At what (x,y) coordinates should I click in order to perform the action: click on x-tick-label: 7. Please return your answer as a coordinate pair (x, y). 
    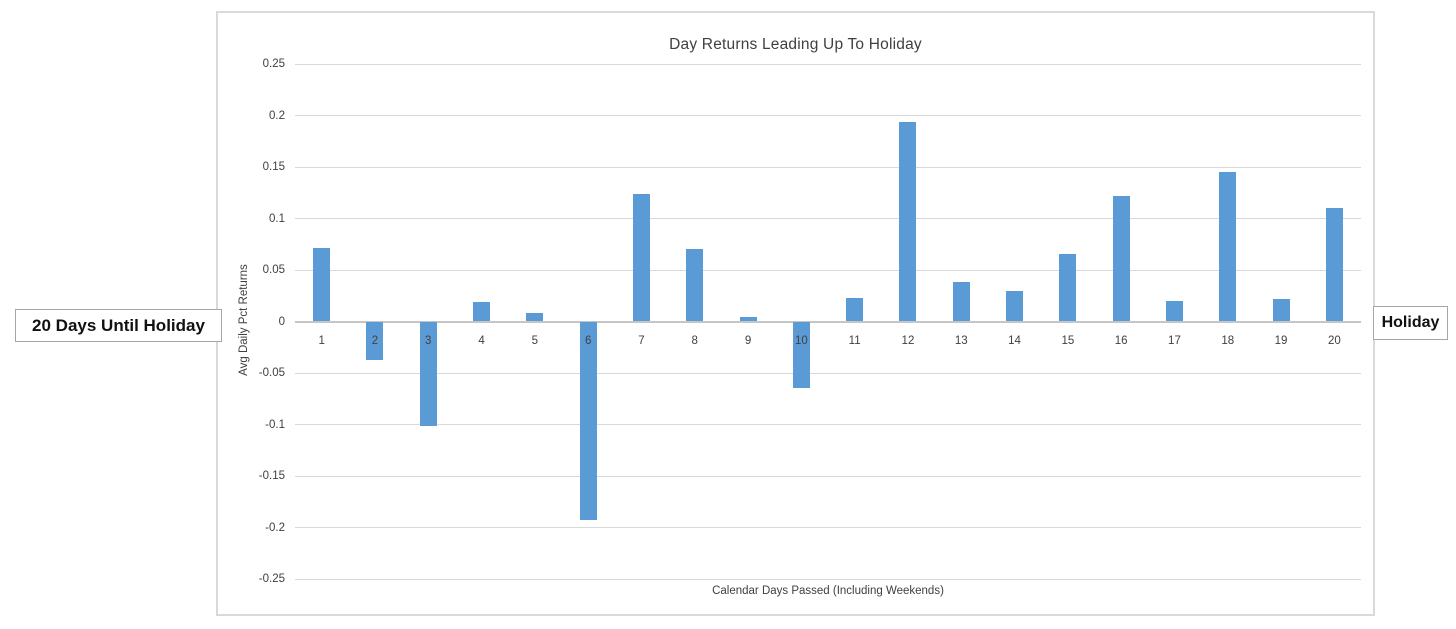
    Looking at the image, I should click on (641, 340).